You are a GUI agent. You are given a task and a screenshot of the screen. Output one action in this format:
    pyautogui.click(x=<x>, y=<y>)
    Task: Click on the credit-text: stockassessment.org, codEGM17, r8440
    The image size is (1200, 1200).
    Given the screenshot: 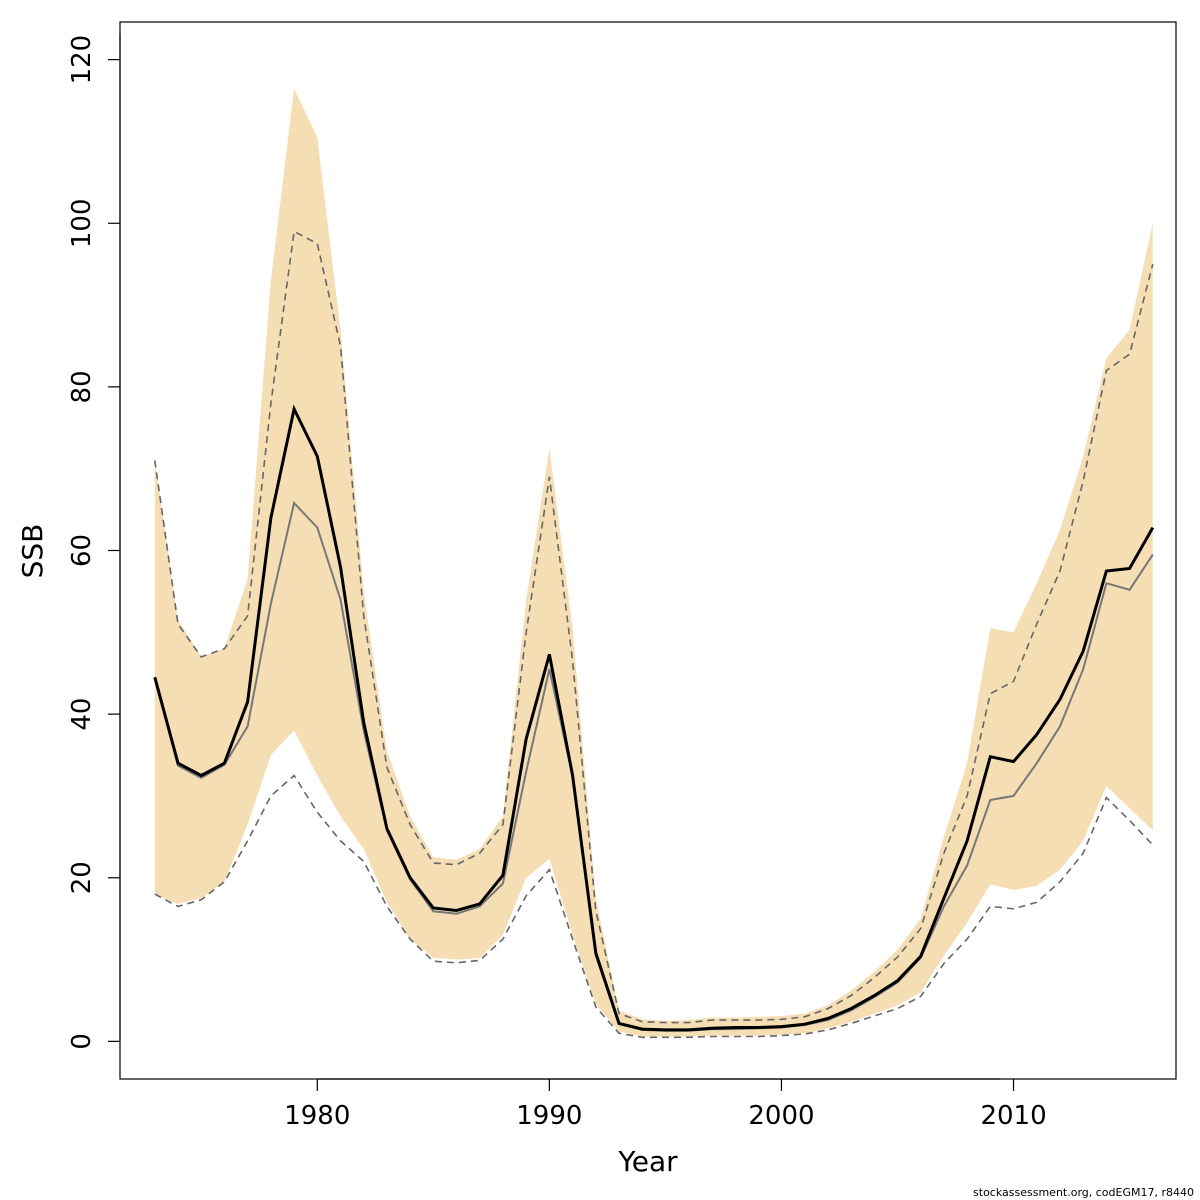 What is the action you would take?
    pyautogui.click(x=1083, y=1192)
    